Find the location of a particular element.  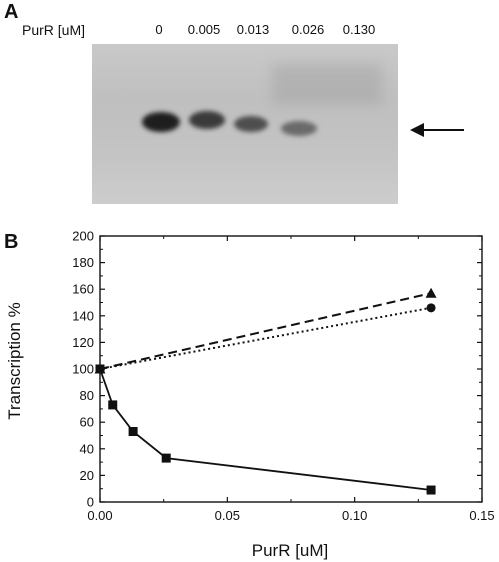

panel-a-label: A is located at coordinates (11, 12).